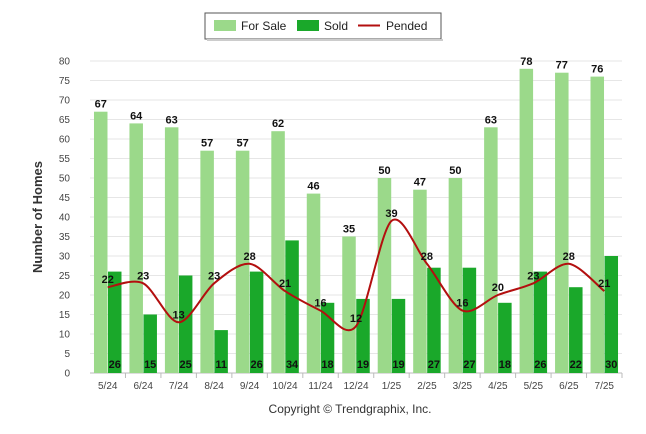 The height and width of the screenshot is (434, 646). Describe the element at coordinates (65, 62) in the screenshot. I see `y-tick-label: 80` at that location.